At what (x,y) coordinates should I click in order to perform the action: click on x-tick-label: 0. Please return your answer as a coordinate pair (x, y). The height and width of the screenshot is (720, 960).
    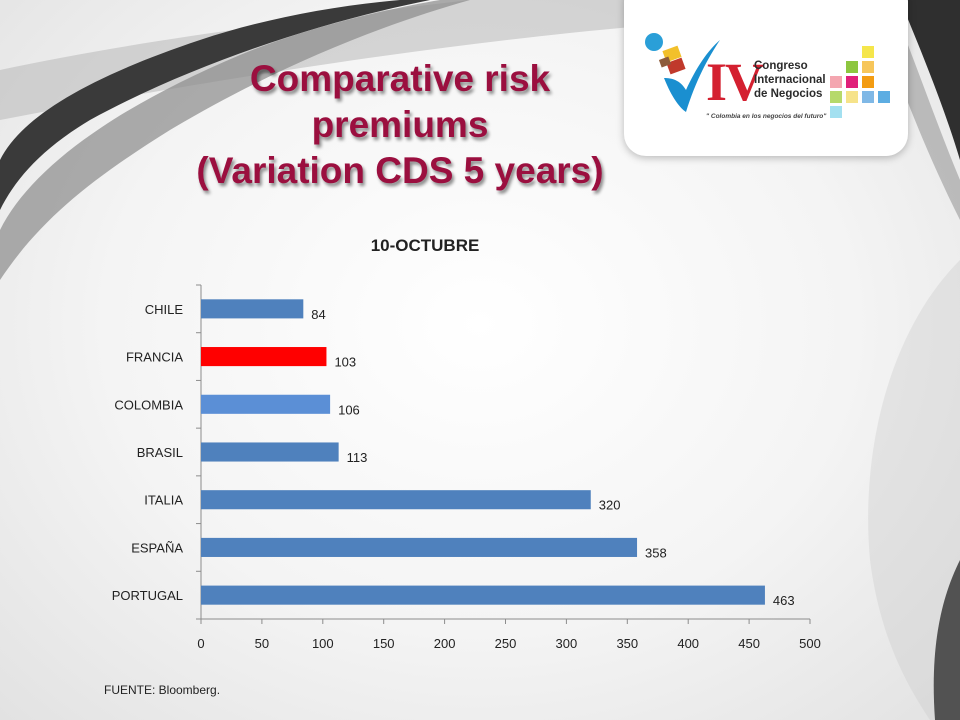
    Looking at the image, I should click on (200, 643).